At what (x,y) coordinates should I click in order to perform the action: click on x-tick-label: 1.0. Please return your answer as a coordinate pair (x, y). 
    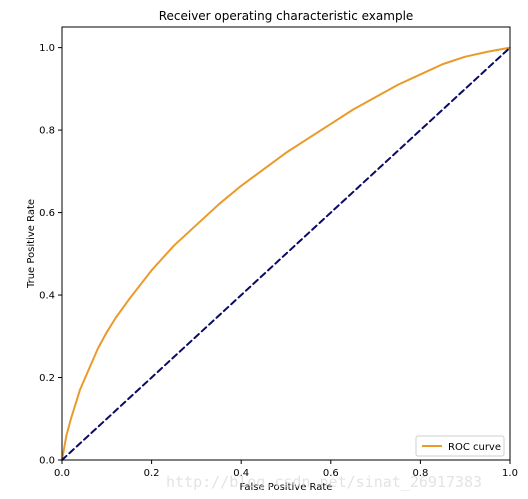
    Looking at the image, I should click on (510, 473).